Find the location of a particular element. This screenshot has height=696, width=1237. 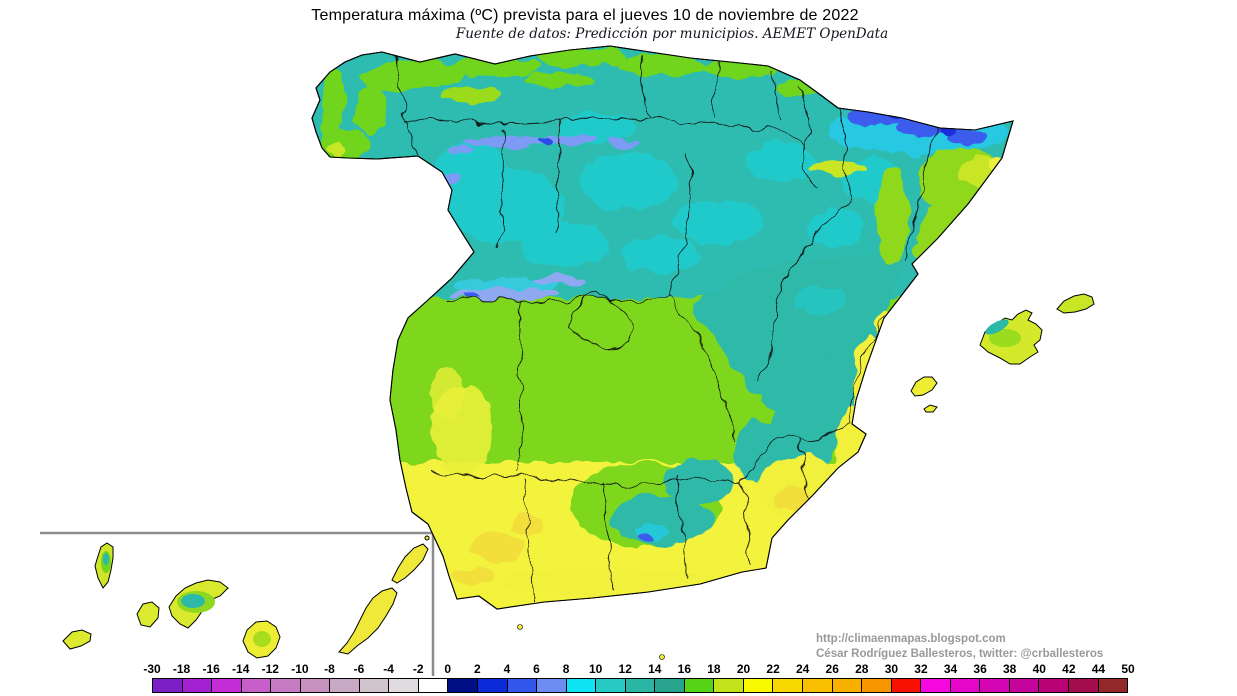

legend-color-scale is located at coordinates (640, 685).